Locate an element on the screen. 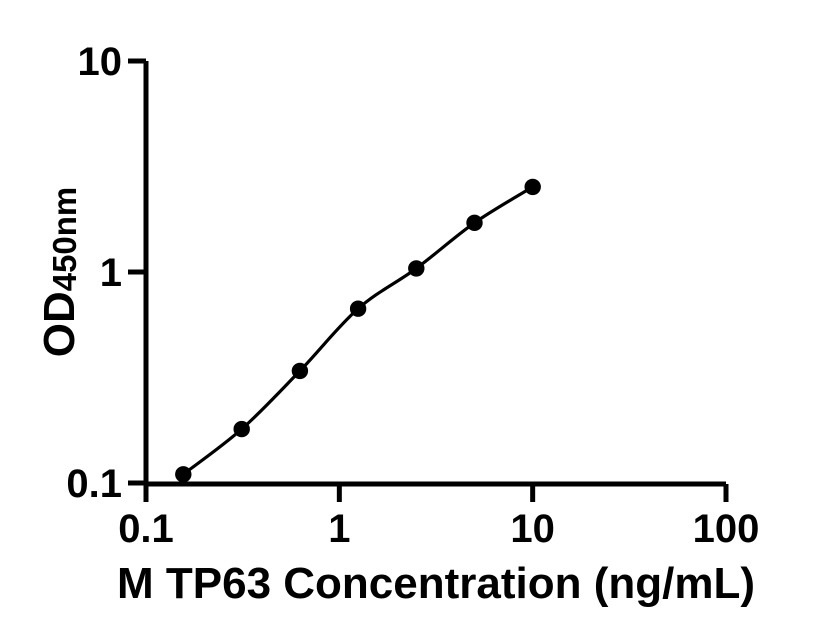 The height and width of the screenshot is (640, 816). x-tick-label: 100 is located at coordinates (726, 529).